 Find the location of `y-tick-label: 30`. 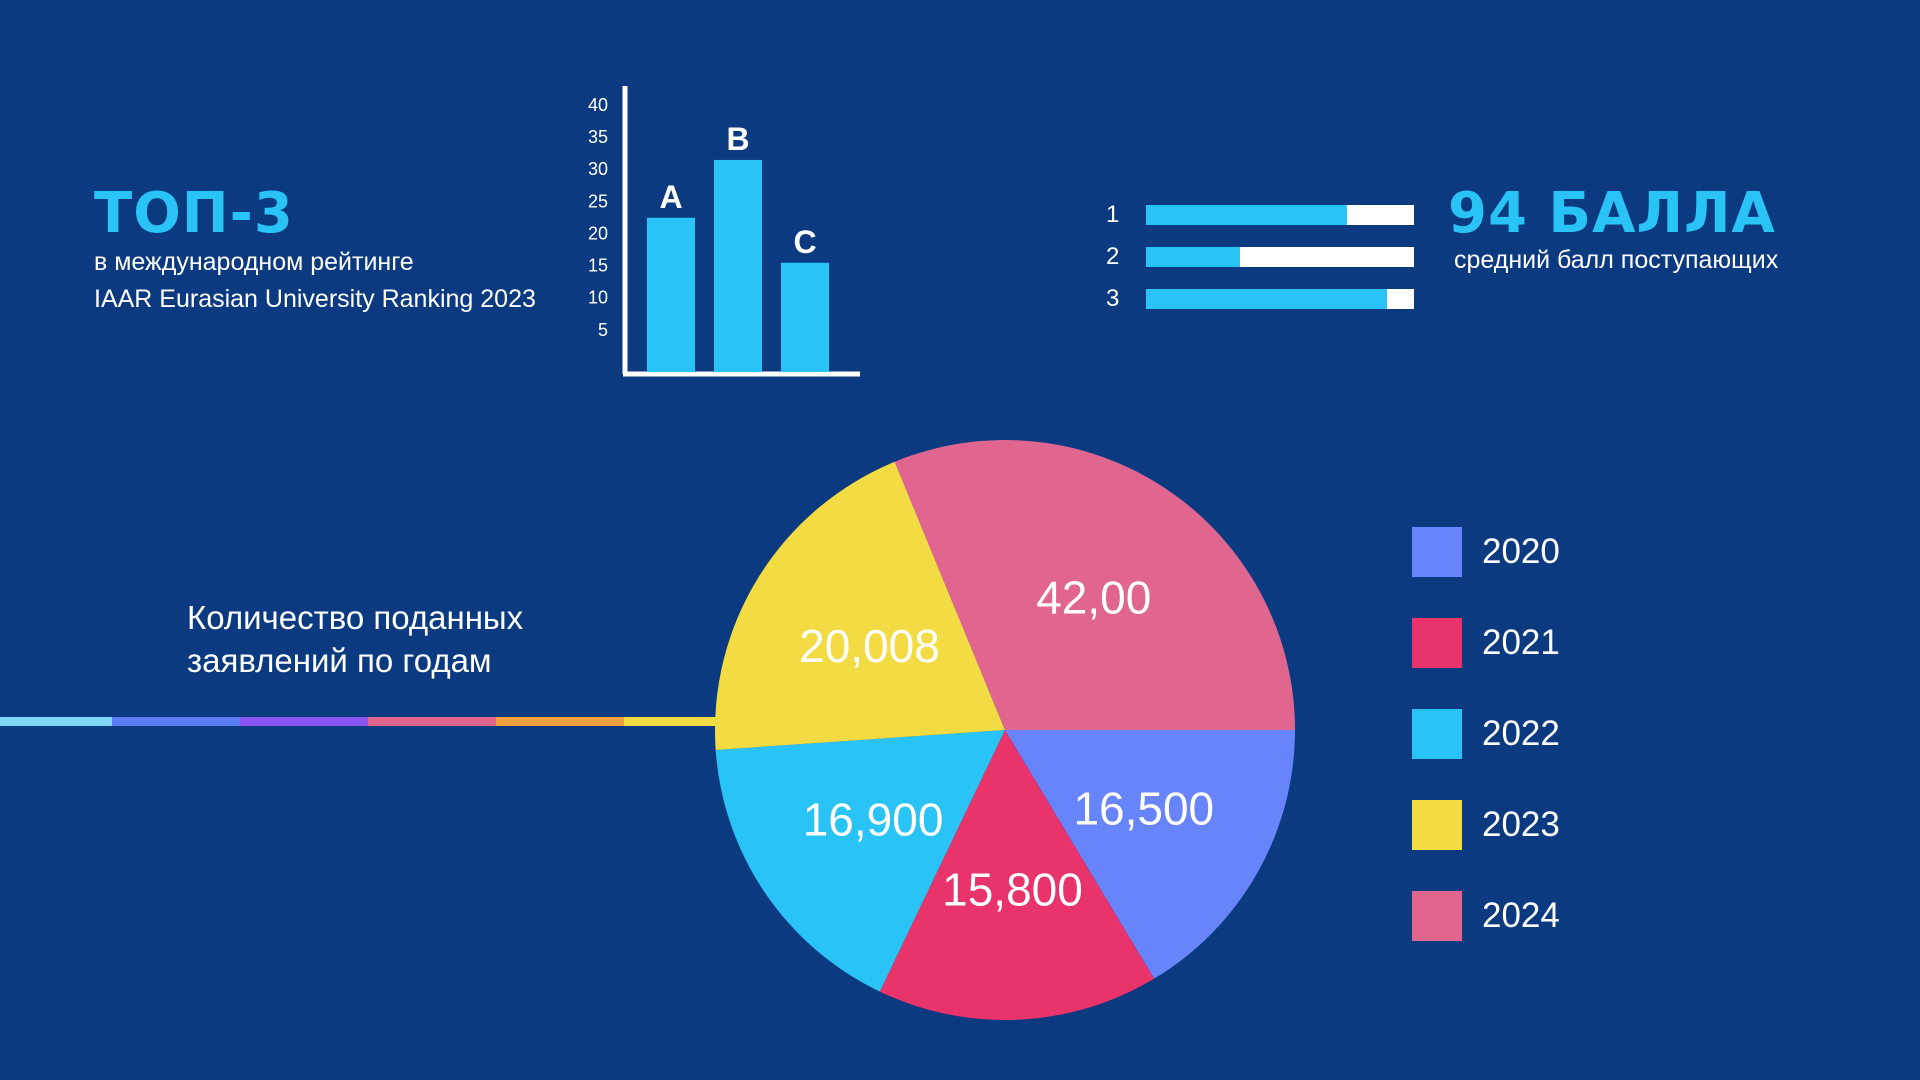

y-tick-label: 30 is located at coordinates (598, 169).